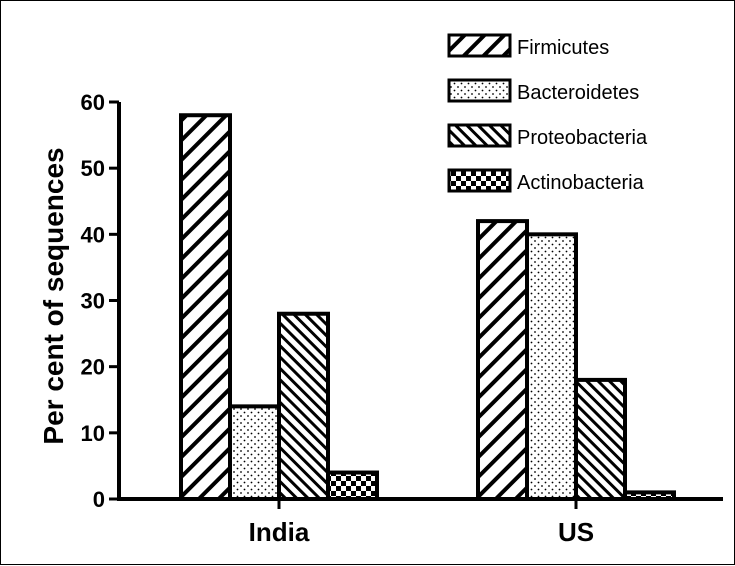 The image size is (735, 566). I want to click on legend-swatch-actinobacteria, so click(479, 180).